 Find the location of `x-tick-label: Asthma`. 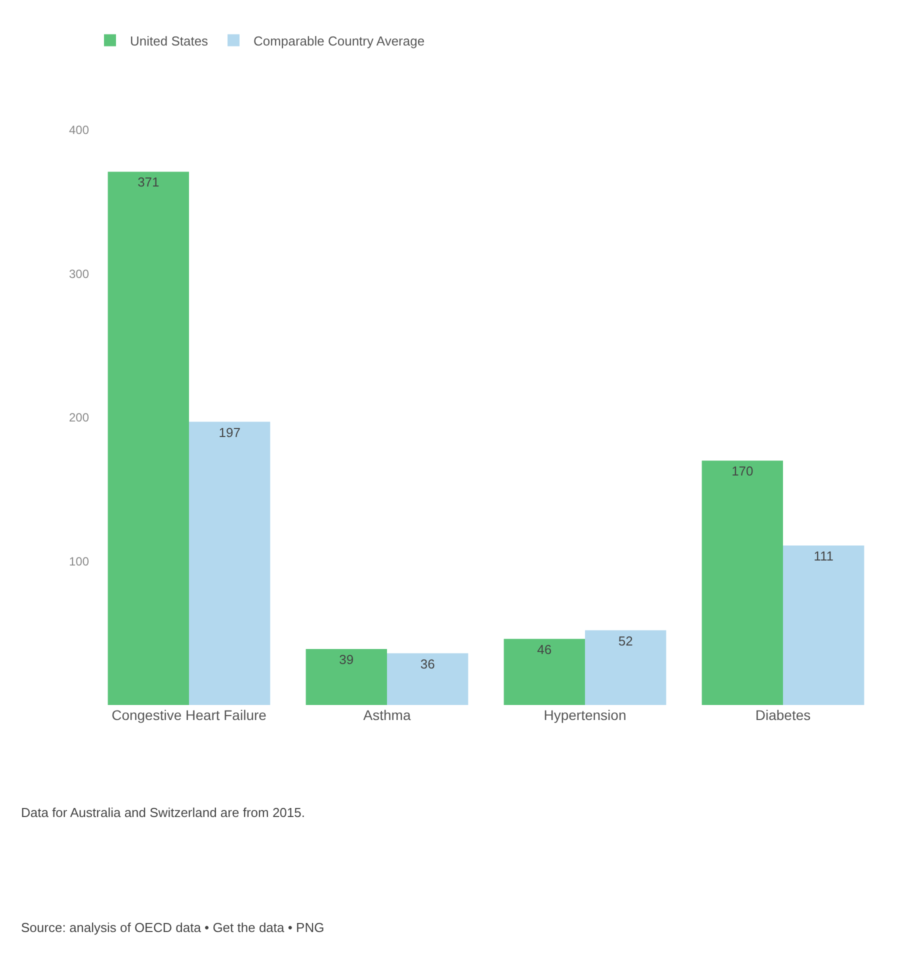

x-tick-label: Asthma is located at coordinates (387, 715).